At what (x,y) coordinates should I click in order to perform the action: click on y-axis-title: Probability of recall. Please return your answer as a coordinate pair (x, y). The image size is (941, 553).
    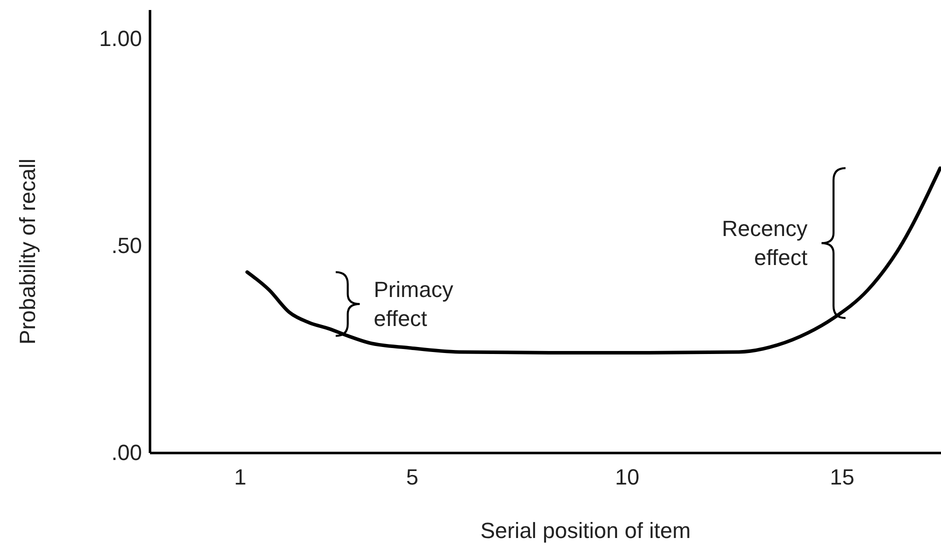
    Looking at the image, I should click on (27, 251).